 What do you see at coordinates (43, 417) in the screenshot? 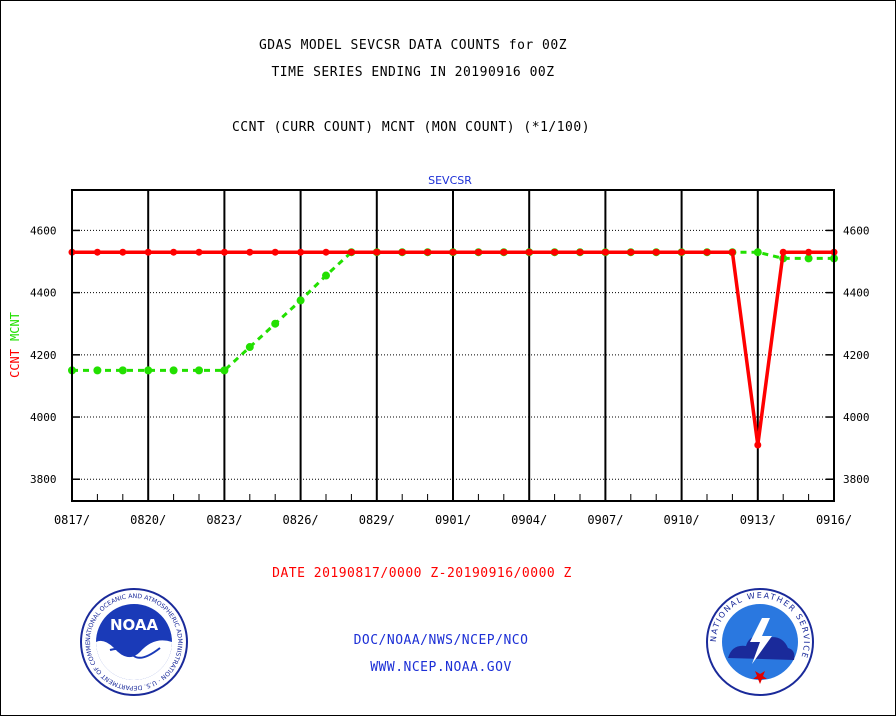
I see `y-tick-label-left: 4000` at bounding box center [43, 417].